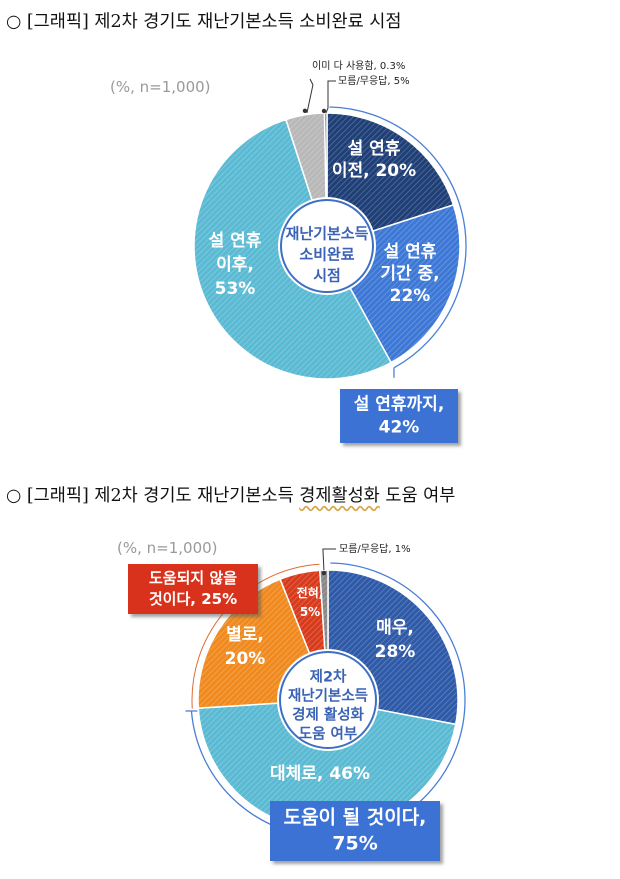 Image resolution: width=620 pixels, height=879 pixels. I want to click on chart1-label-1-line: 설 연휴, so click(410, 251).